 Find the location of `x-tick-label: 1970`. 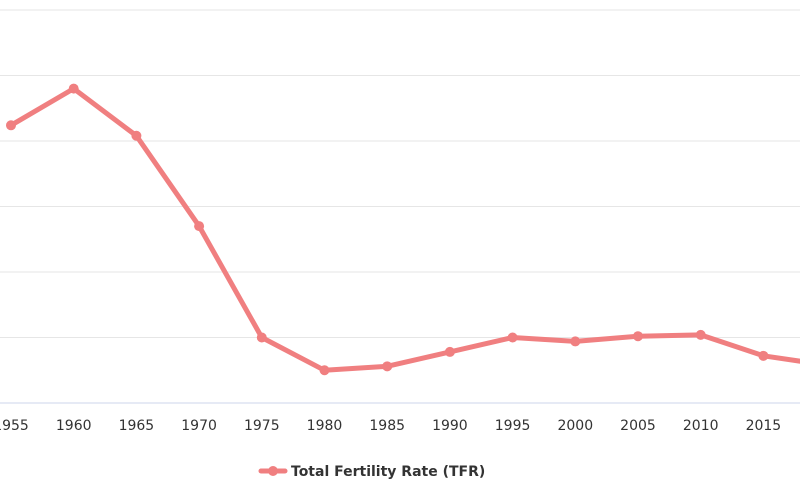

x-tick-label: 1970 is located at coordinates (199, 426).